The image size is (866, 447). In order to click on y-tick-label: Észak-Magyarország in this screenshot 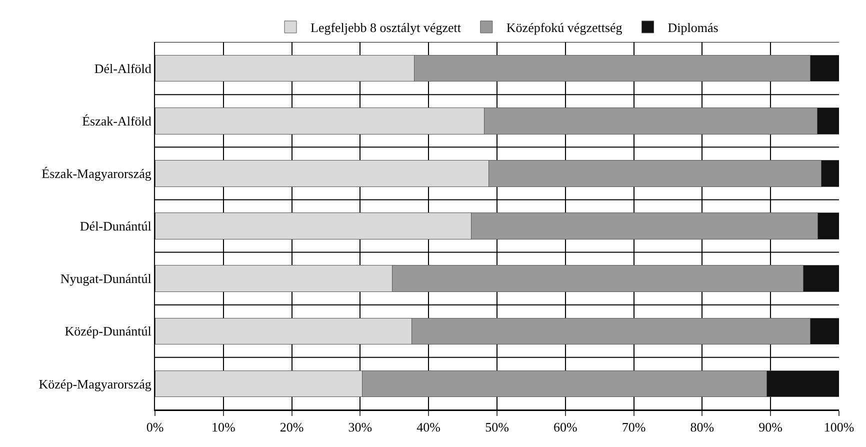, I will do `click(97, 173)`.